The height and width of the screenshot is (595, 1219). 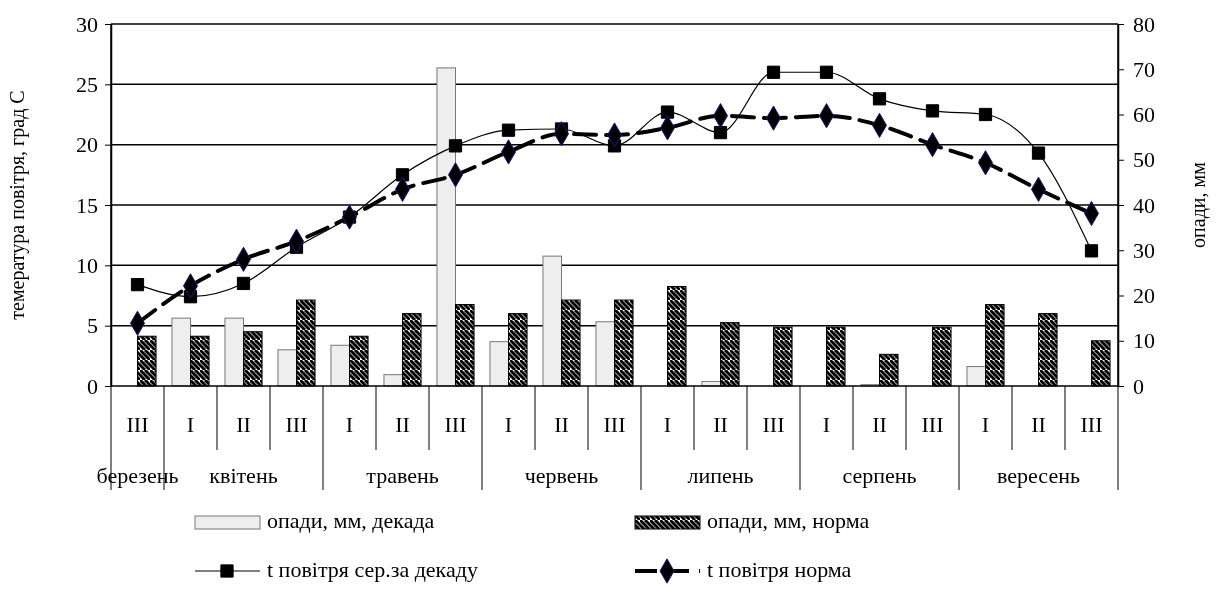 What do you see at coordinates (1144, 115) in the screenshot?
I see `y2-tick-label: 60` at bounding box center [1144, 115].